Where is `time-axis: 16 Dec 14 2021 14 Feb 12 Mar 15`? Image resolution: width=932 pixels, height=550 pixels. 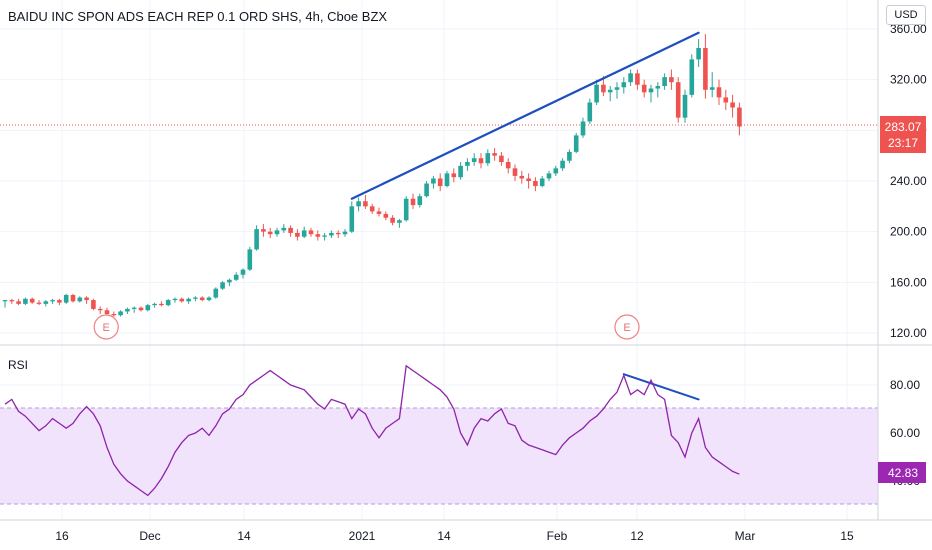 time-axis: 16 Dec 14 2021 14 Feb 12 Mar 15 is located at coordinates (454, 536).